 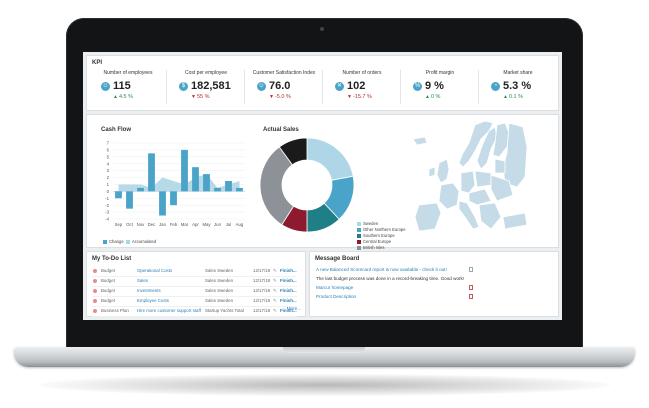 What do you see at coordinates (284, 90) in the screenshot?
I see `kpi-card: Customer Satisfaction Index ☺ 76.0 ▼-5.0 %` at bounding box center [284, 90].